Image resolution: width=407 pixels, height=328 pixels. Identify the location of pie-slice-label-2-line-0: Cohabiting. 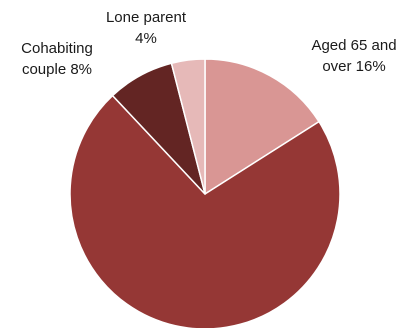
(57, 48).